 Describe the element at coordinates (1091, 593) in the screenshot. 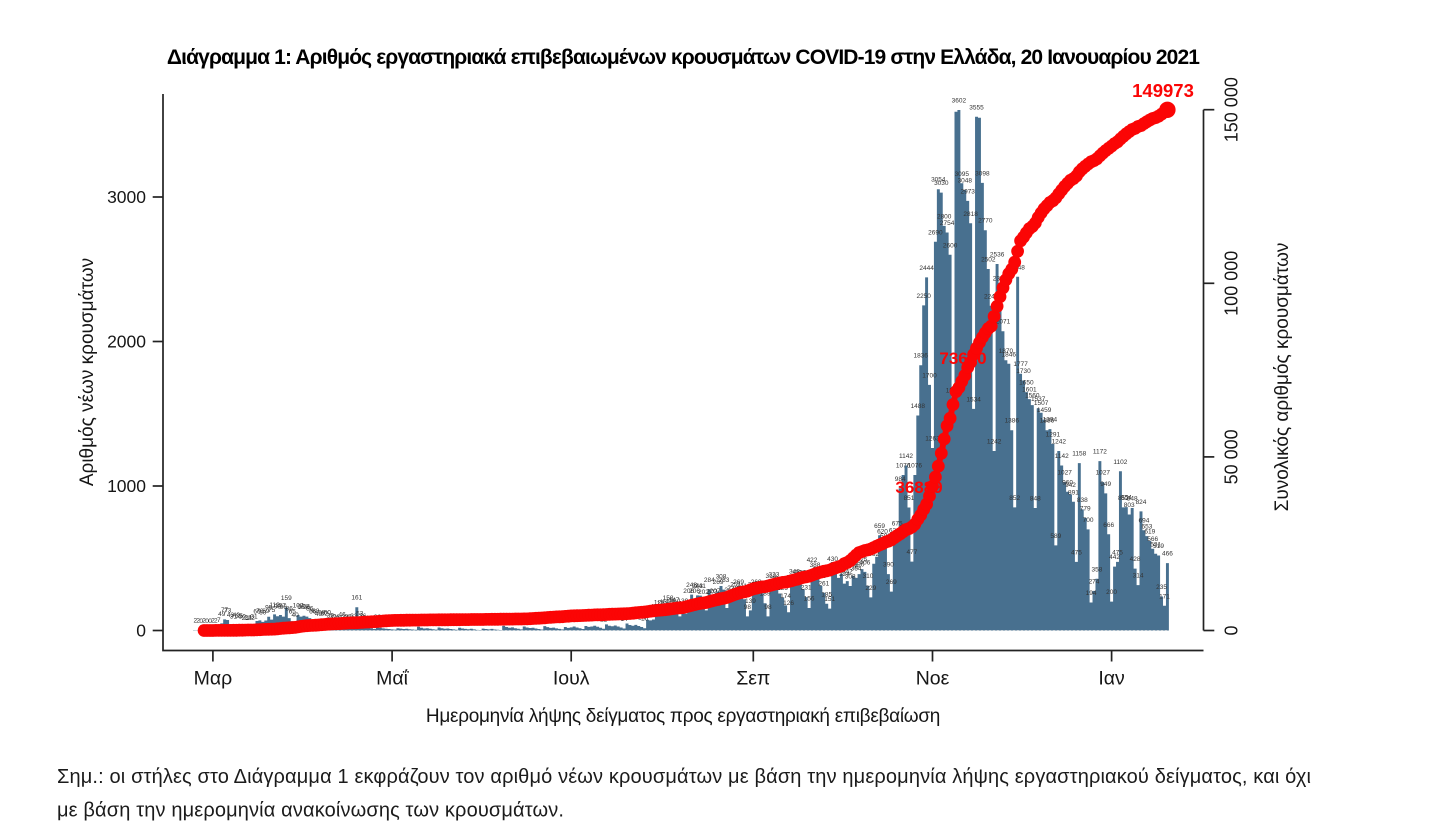

I see `svg-text: 194` at that location.